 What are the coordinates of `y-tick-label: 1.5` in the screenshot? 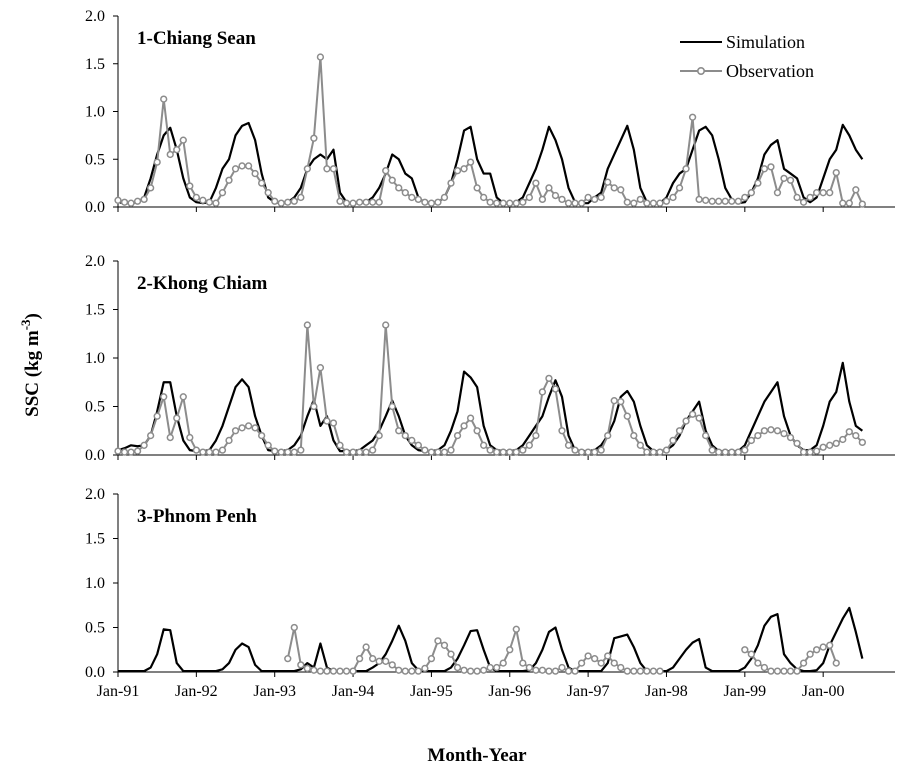 It's located at (95, 310).